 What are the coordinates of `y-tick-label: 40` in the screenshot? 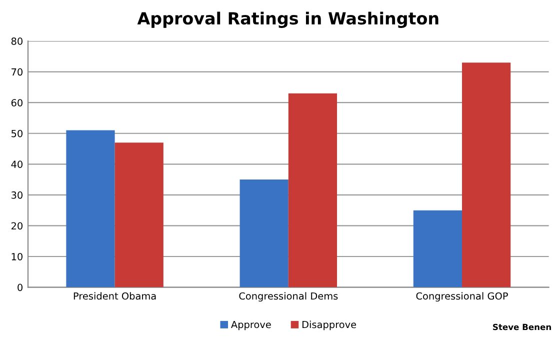 It's located at (16, 164).